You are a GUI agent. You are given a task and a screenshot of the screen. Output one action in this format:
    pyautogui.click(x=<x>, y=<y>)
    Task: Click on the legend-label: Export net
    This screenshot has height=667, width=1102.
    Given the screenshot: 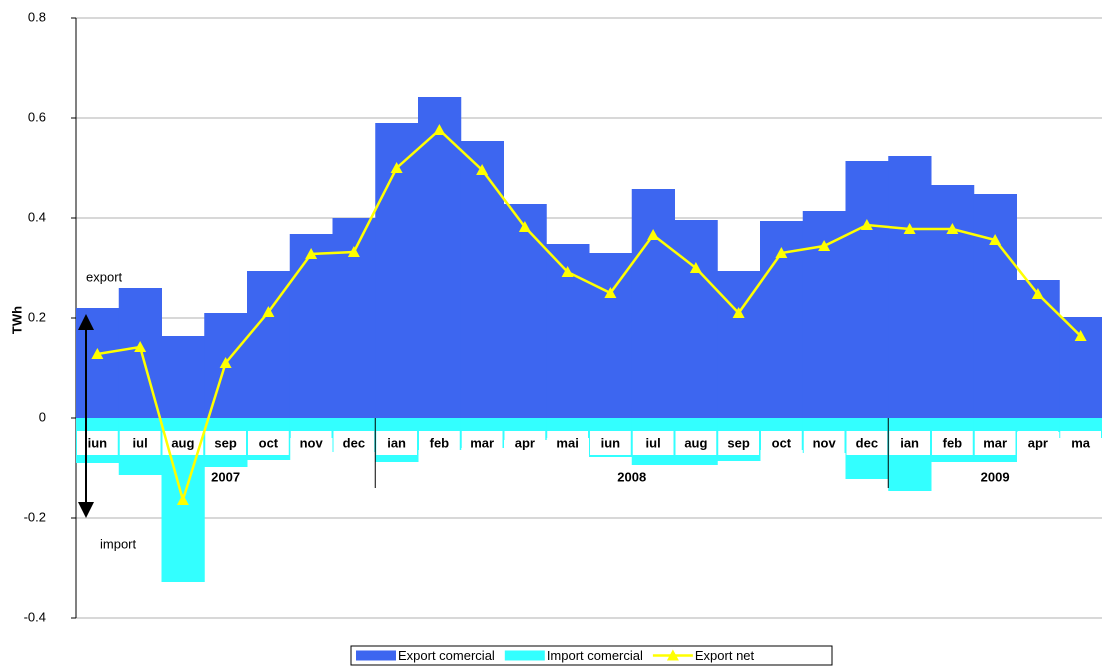 What is the action you would take?
    pyautogui.click(x=725, y=655)
    